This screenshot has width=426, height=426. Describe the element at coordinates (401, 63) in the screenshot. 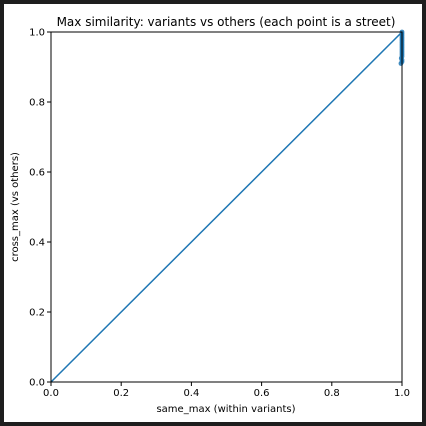

I see `scatter-point` at that location.